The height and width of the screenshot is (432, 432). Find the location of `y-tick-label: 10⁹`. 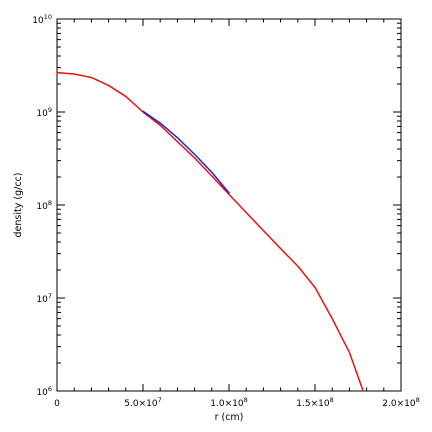

y-tick-label: 10⁹ is located at coordinates (44, 112).